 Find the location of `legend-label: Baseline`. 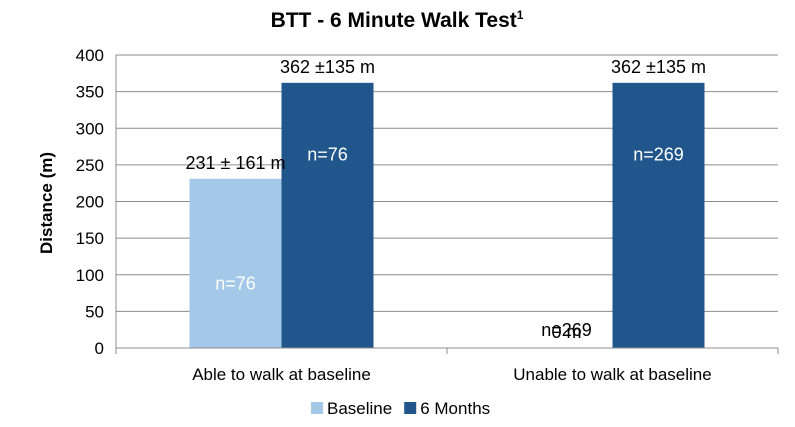

legend-label: Baseline is located at coordinates (359, 408).